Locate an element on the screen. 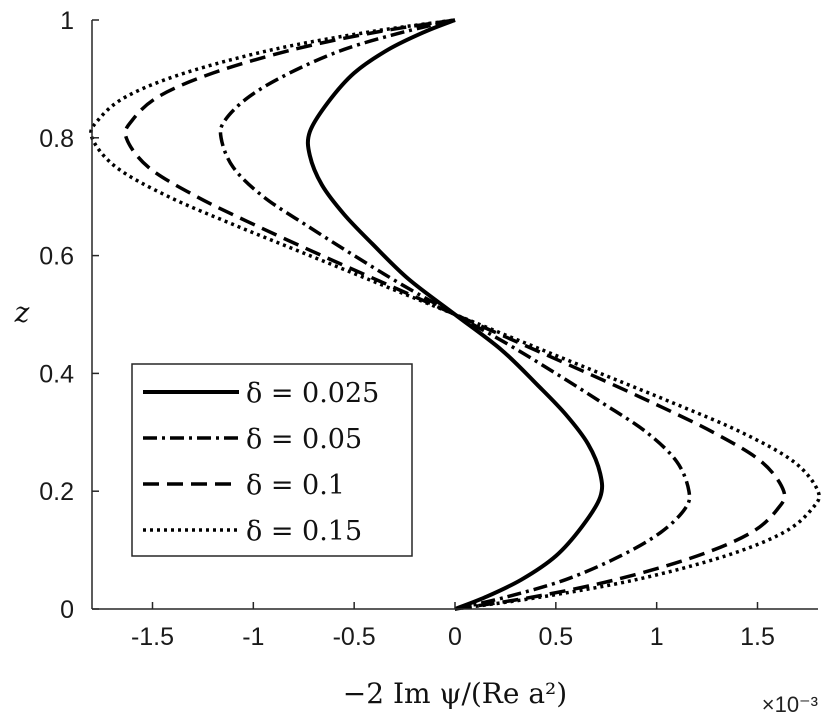 The width and height of the screenshot is (830, 726). x-tick-label: 1.5 is located at coordinates (757, 637).